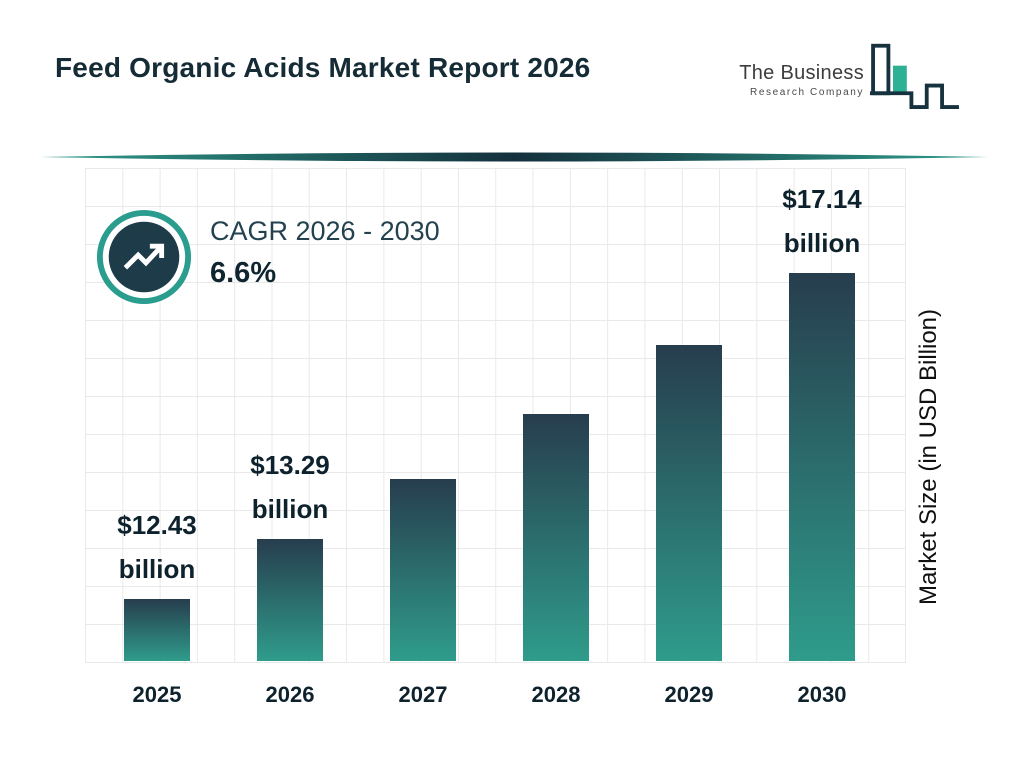 This screenshot has width=1024, height=768. I want to click on x-axis-tick-label: 2028, so click(556, 694).